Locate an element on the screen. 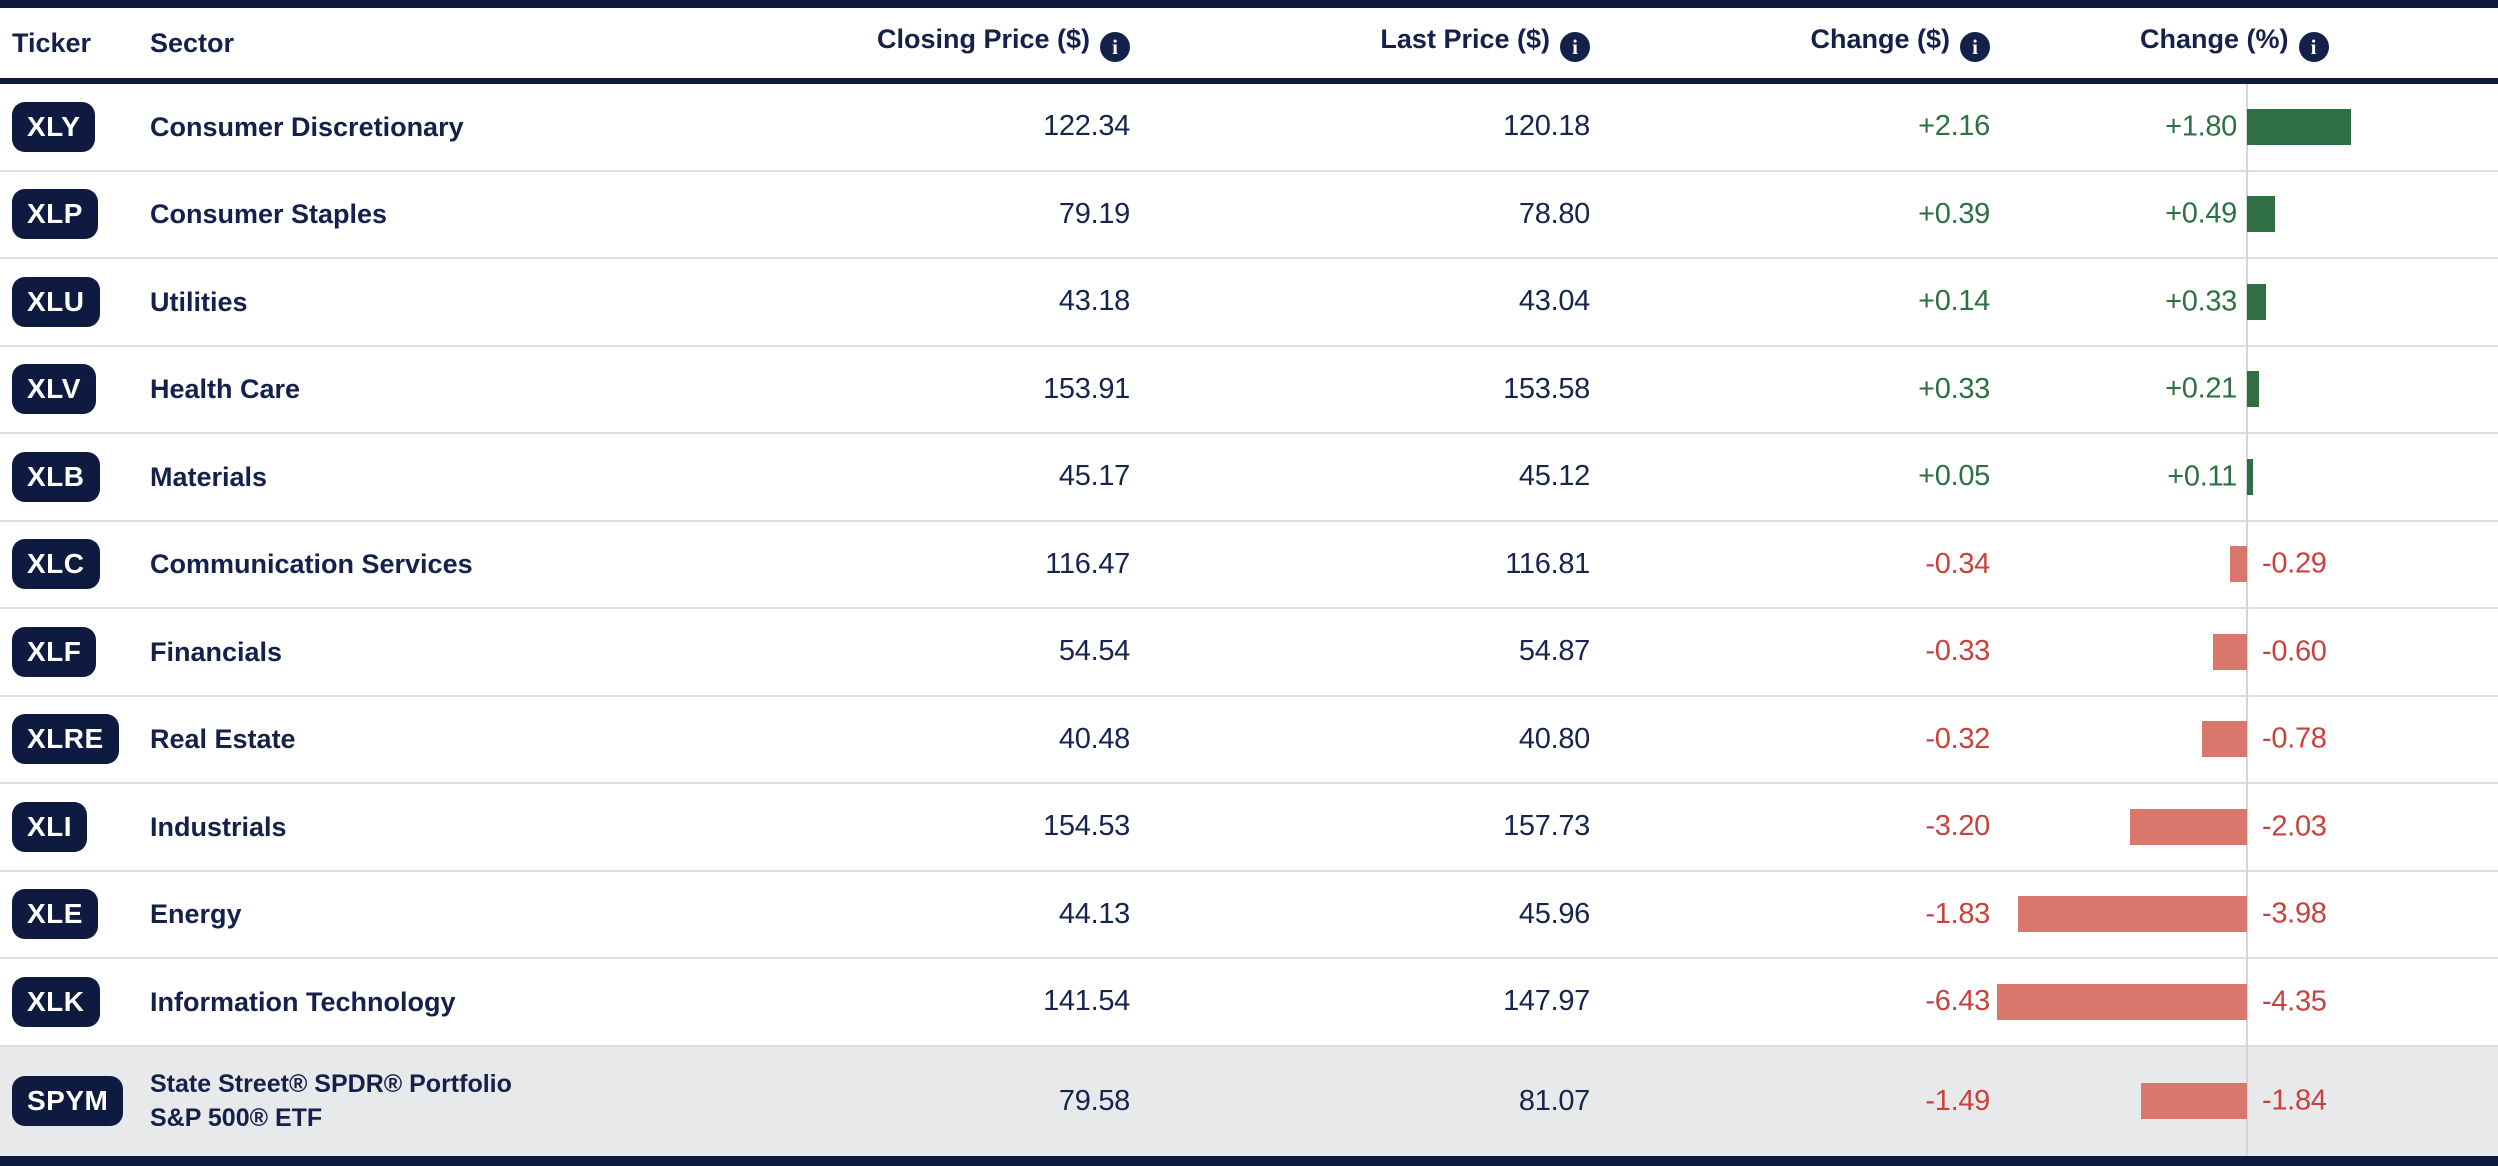 The image size is (2498, 1166). sector-cell: Communication Services is located at coordinates (500, 564).